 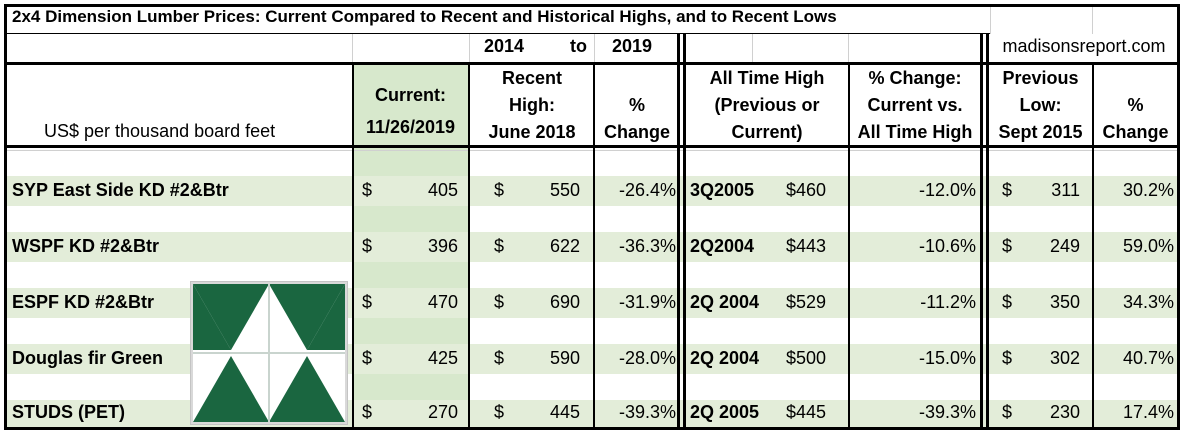 What do you see at coordinates (1135, 132) in the screenshot?
I see `pct-low-line2: Change` at bounding box center [1135, 132].